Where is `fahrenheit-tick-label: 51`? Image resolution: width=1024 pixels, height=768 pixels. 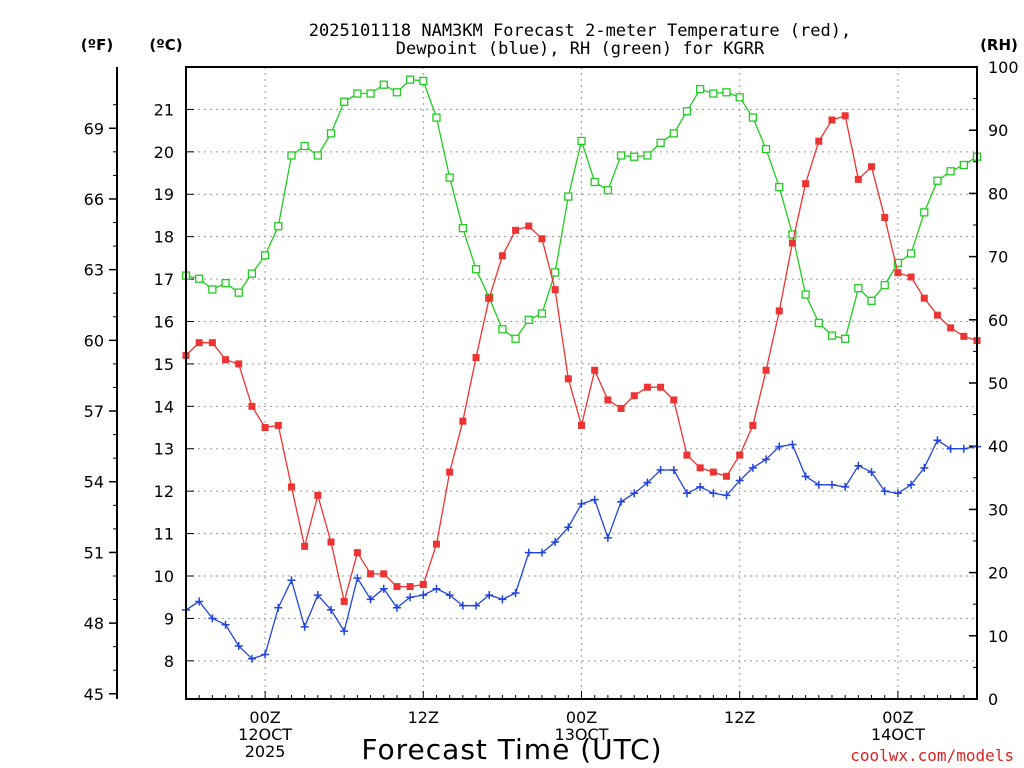 fahrenheit-tick-label: 51 is located at coordinates (94, 552).